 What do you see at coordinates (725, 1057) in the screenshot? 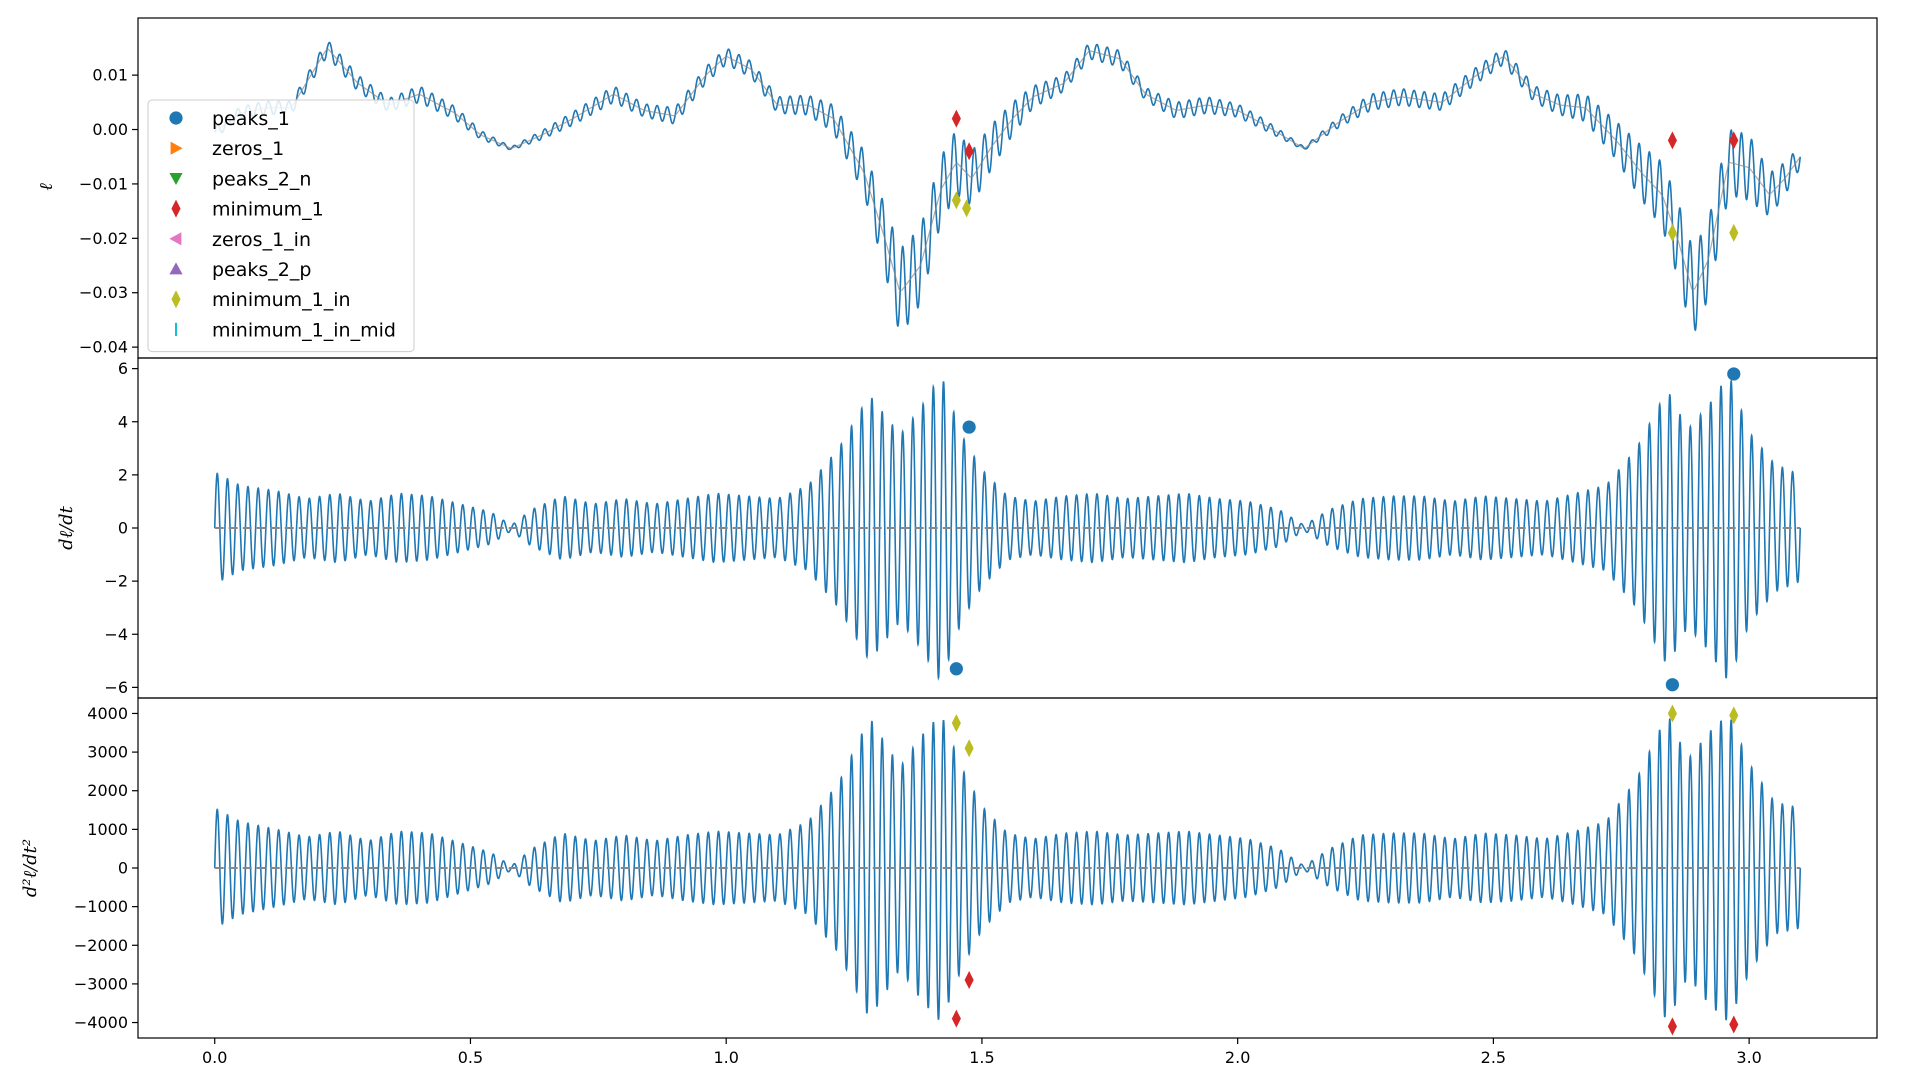
I see `x-tick-label: 1.0` at bounding box center [725, 1057].